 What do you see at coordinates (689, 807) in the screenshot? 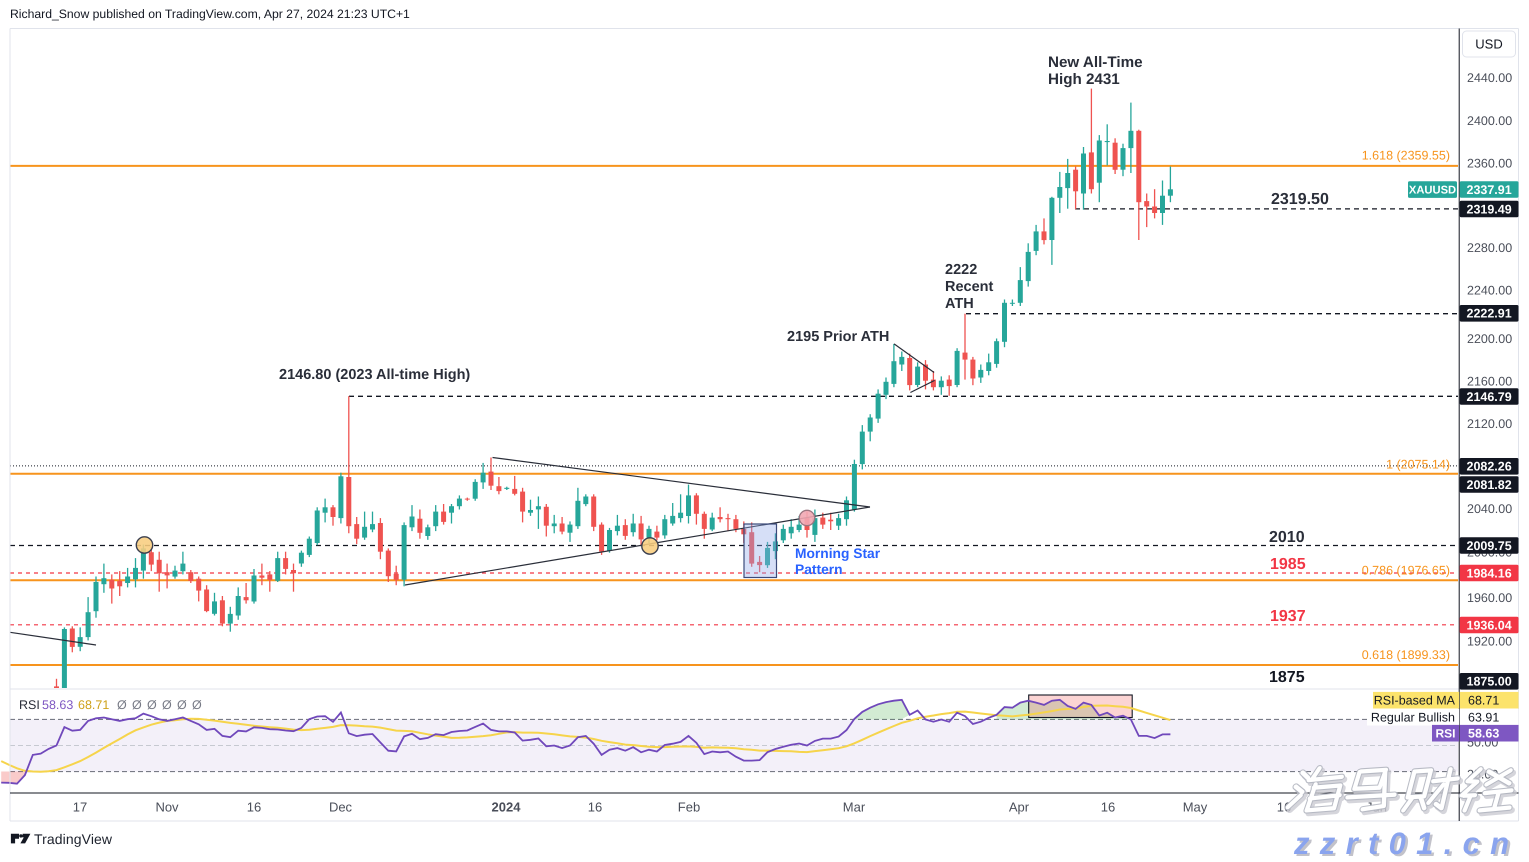
I see `svg-text: Feb` at bounding box center [689, 807].